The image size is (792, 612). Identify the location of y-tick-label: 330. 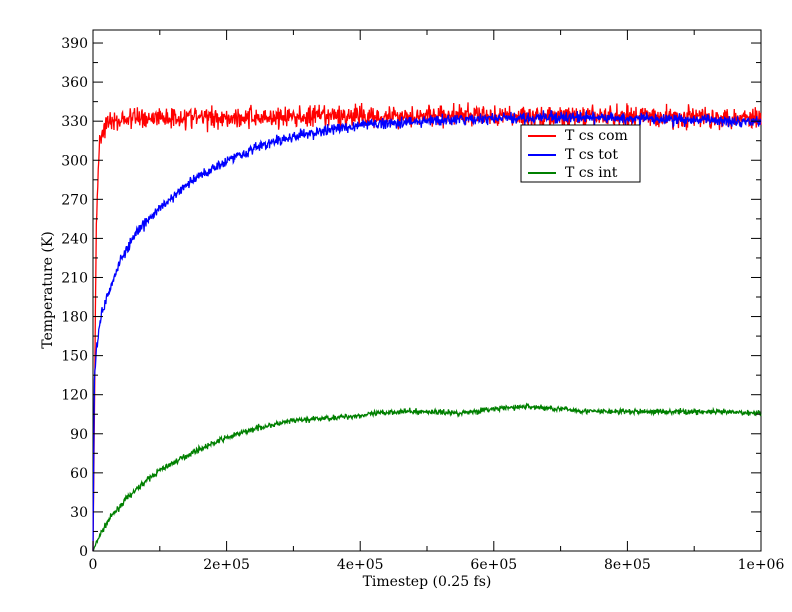
(74, 122).